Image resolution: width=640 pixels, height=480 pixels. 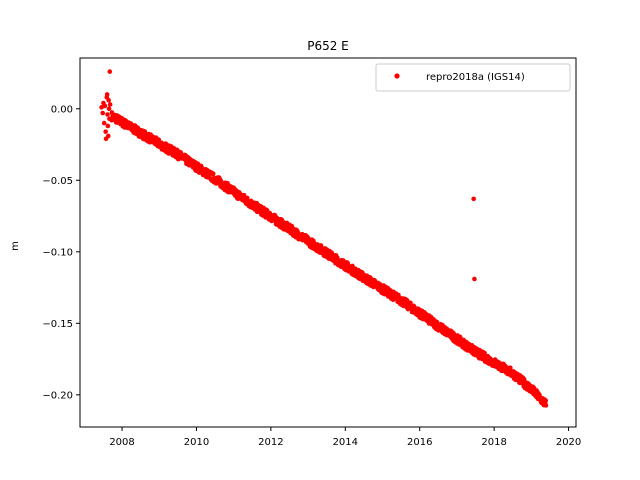 I want to click on legend-label: repro2018a (IGS14), so click(x=475, y=77).